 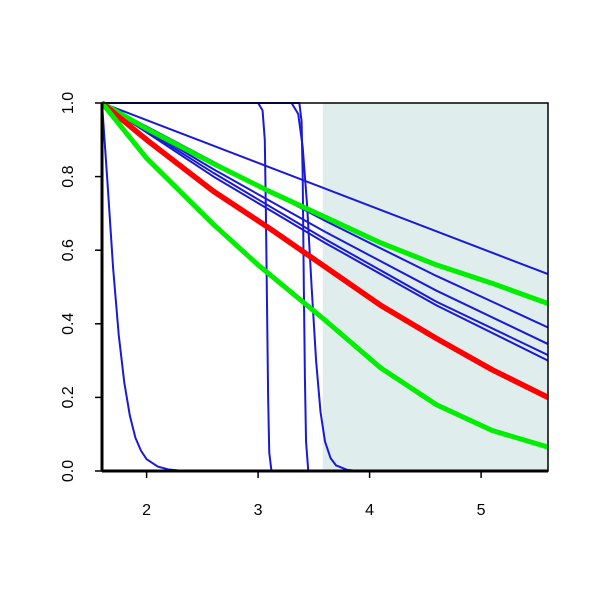 What do you see at coordinates (68, 324) in the screenshot?
I see `y-tick-label: 0.4` at bounding box center [68, 324].